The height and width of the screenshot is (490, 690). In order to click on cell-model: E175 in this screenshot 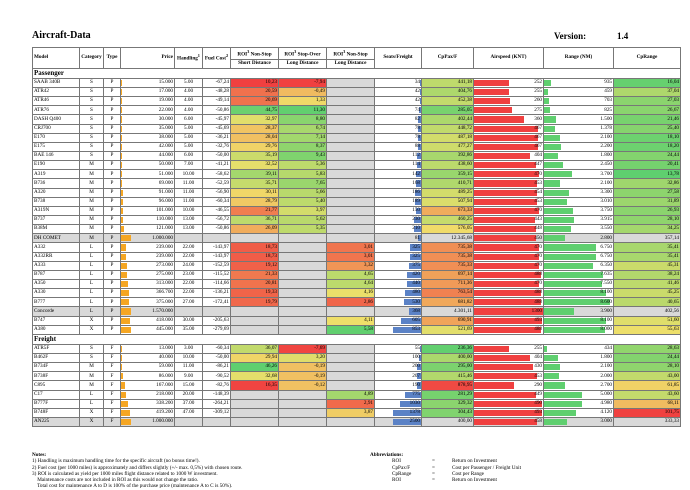, I will do `click(56, 147)`.